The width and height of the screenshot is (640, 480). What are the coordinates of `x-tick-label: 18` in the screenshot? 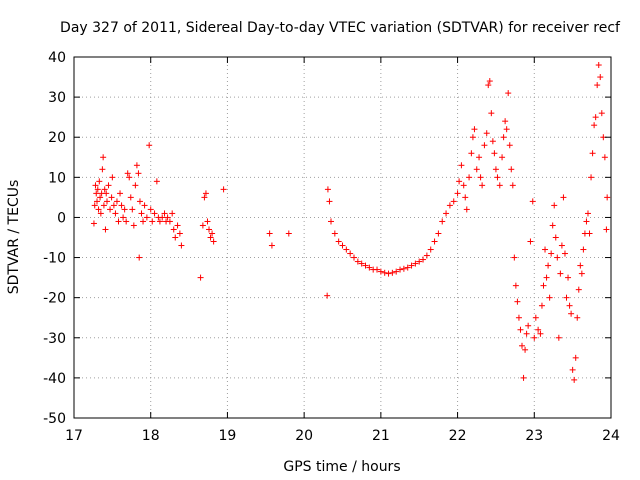 It's located at (151, 436).